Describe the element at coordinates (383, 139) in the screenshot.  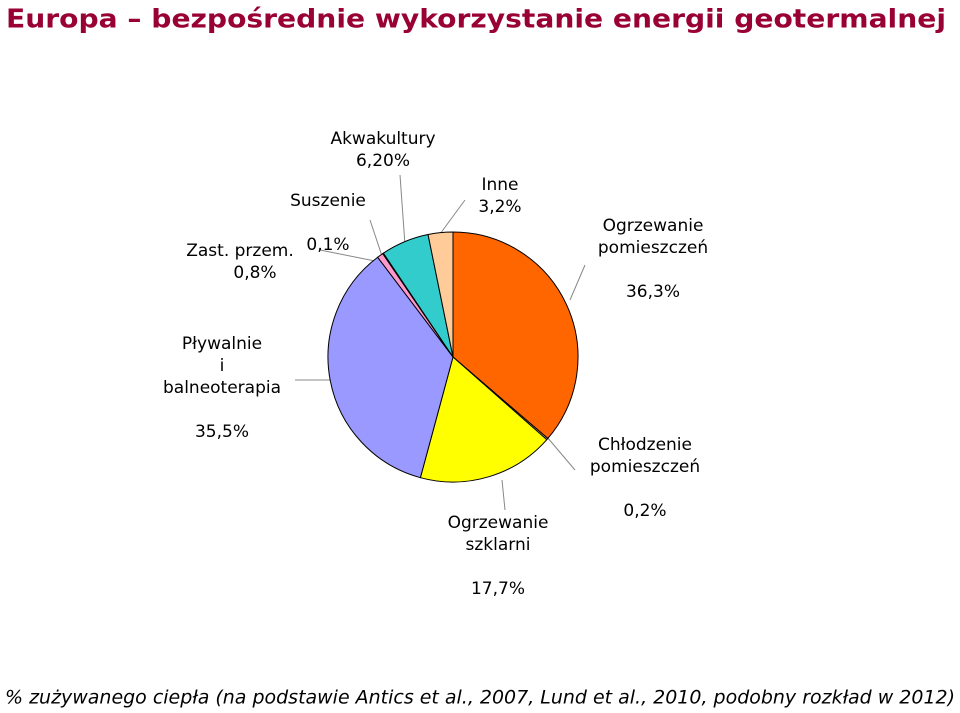
I see `slice-label: Akwakultury` at that location.